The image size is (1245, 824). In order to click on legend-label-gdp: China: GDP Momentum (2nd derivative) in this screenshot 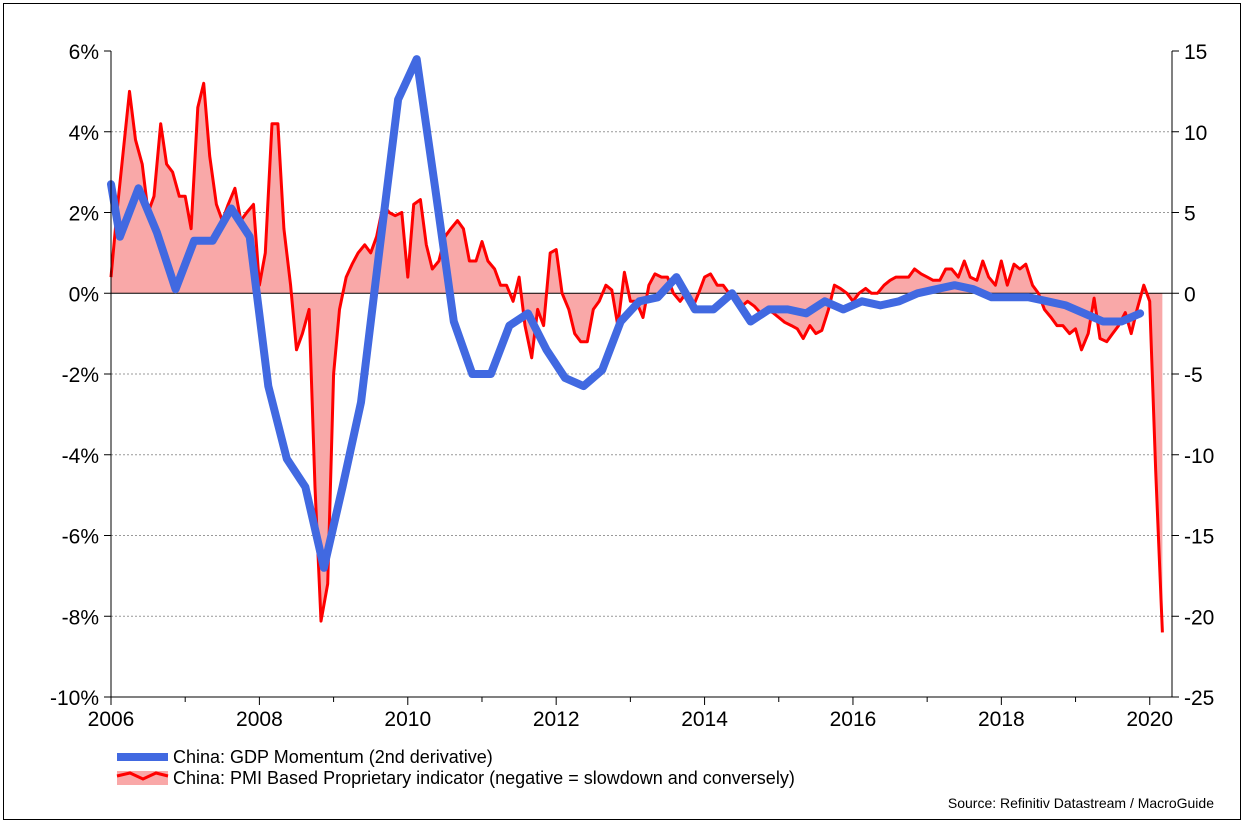, I will do `click(333, 757)`.